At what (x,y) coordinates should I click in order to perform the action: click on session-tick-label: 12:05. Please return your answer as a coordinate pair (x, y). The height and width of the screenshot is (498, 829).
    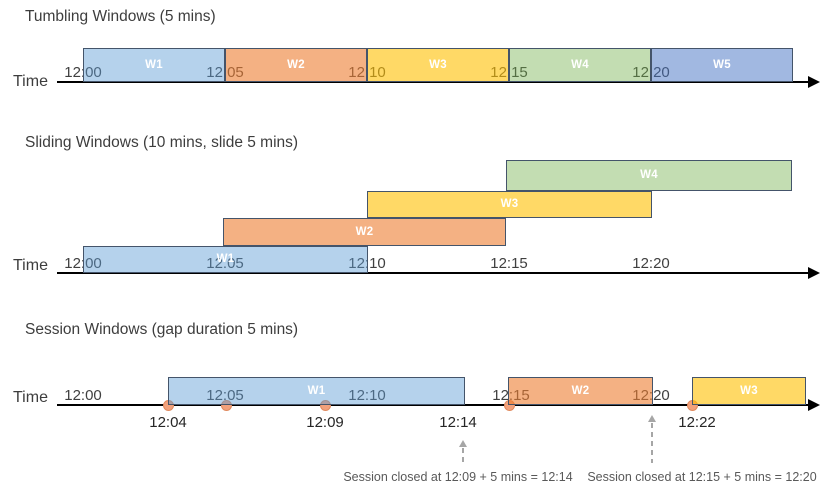
    Looking at the image, I should click on (225, 395).